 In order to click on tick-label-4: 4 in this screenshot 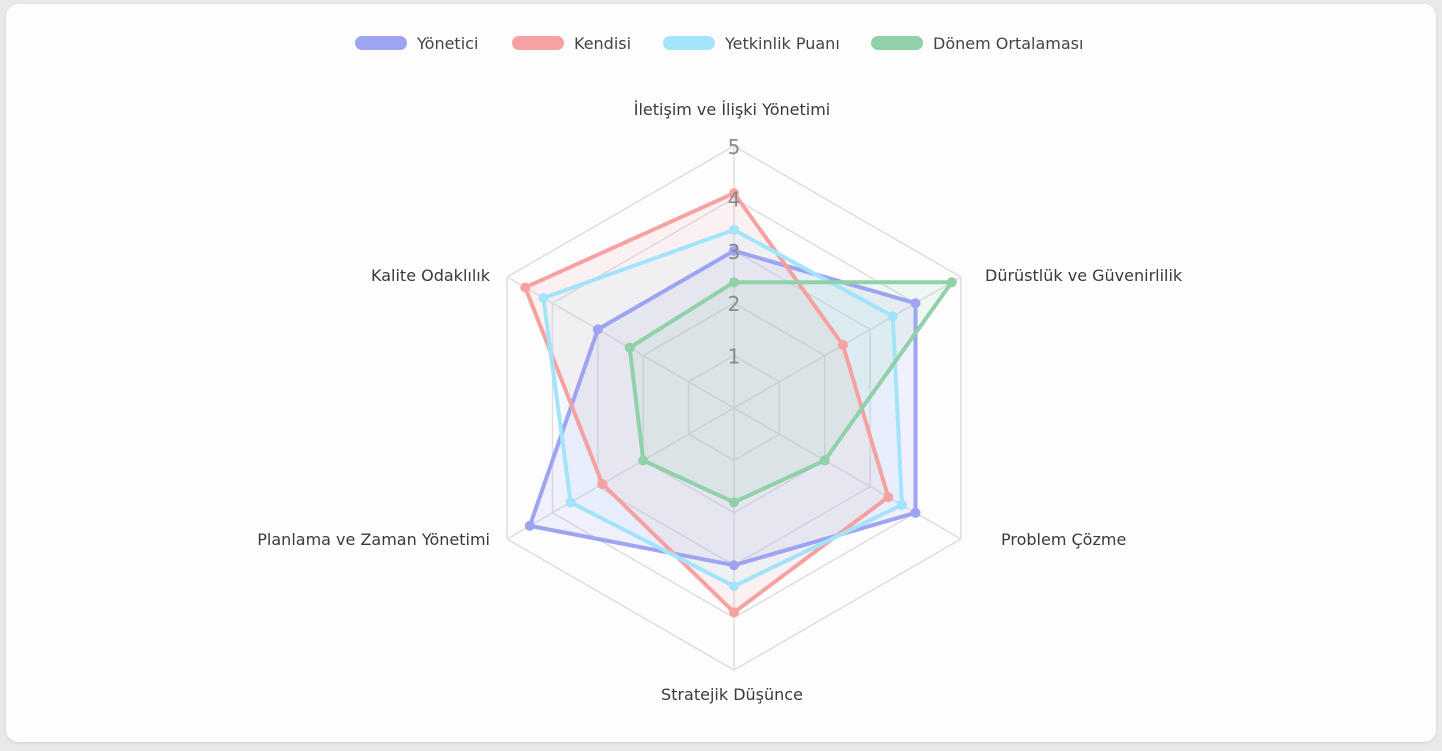, I will do `click(734, 199)`.